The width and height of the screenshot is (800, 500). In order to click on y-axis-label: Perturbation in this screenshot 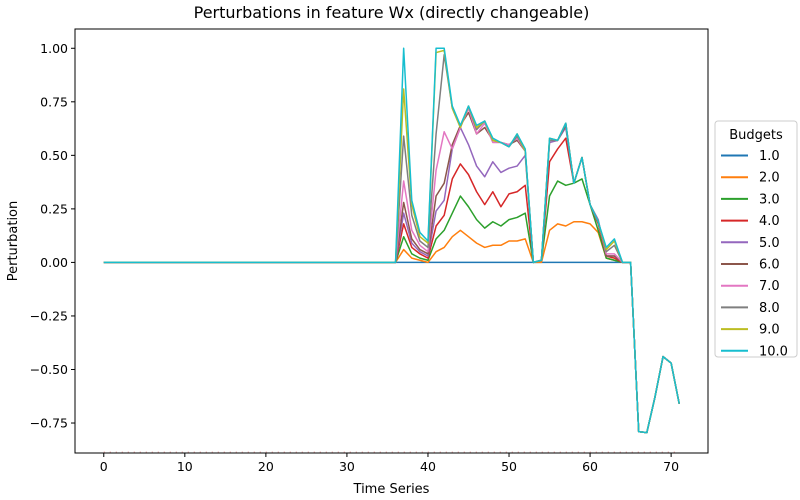, I will do `click(13, 241)`.